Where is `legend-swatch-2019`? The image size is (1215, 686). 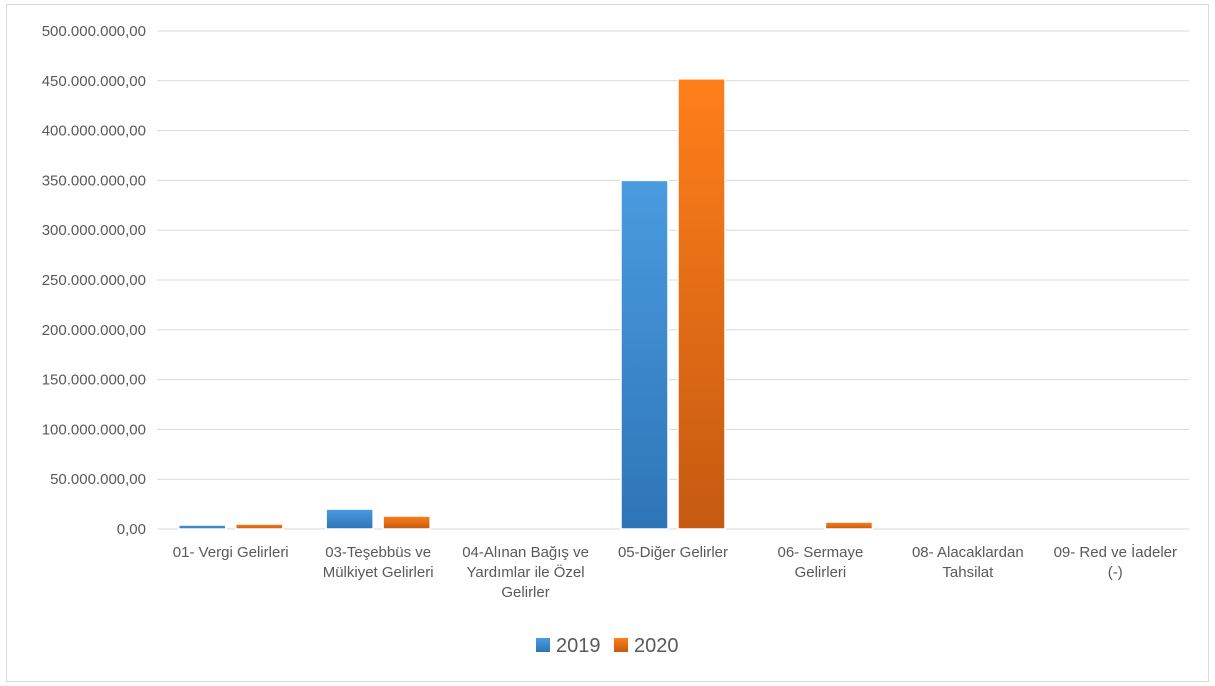
legend-swatch-2019 is located at coordinates (543, 645).